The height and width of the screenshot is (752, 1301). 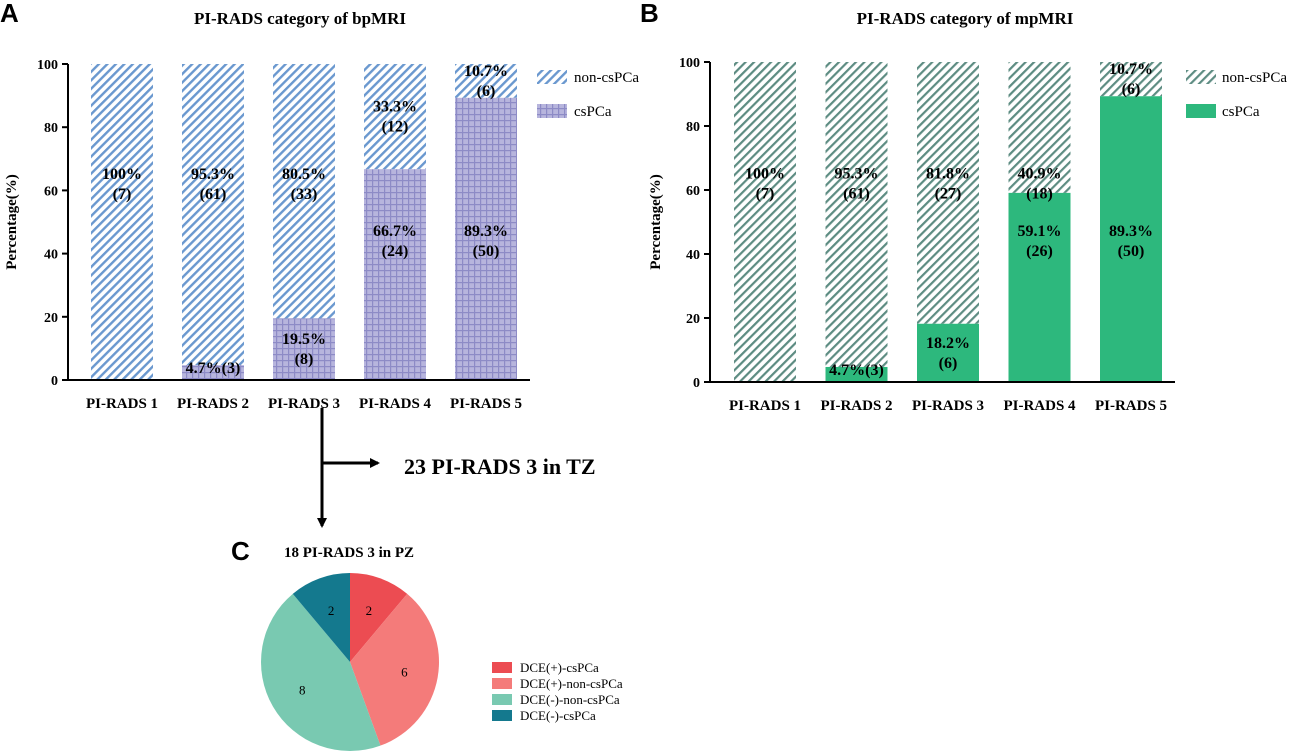 What do you see at coordinates (1131, 406) in the screenshot?
I see `chart-b-xtick-pi-rads-5: PI-RADS 5` at bounding box center [1131, 406].